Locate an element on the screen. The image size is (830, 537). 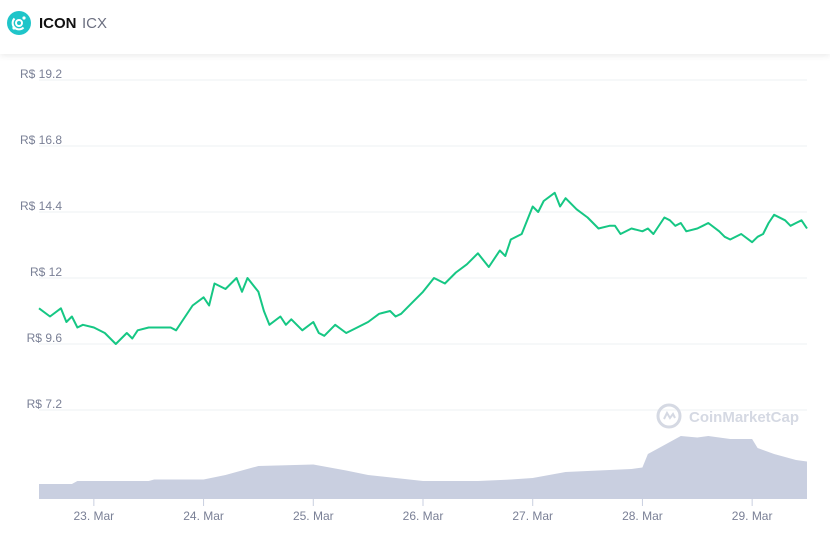
x-tick-label: 28. Mar is located at coordinates (642, 516).